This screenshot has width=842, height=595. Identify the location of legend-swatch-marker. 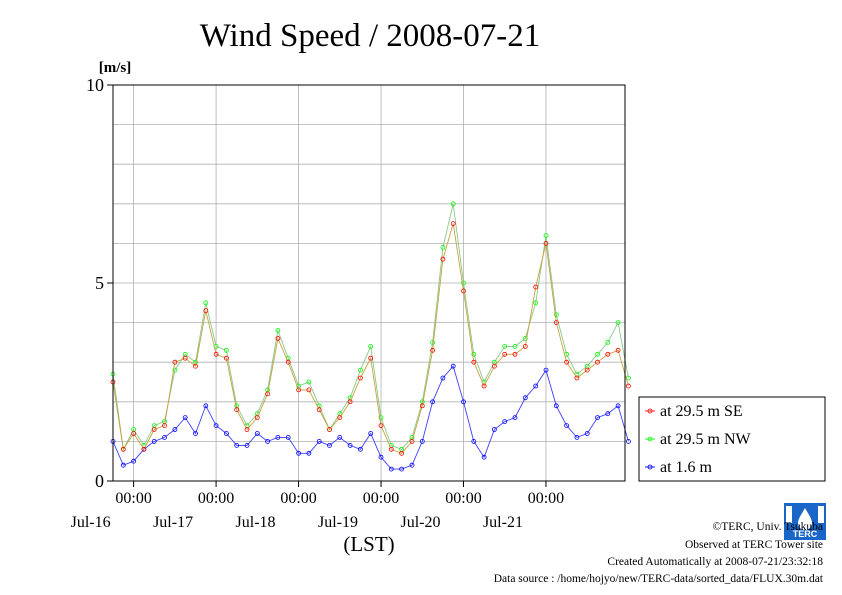
(650, 467).